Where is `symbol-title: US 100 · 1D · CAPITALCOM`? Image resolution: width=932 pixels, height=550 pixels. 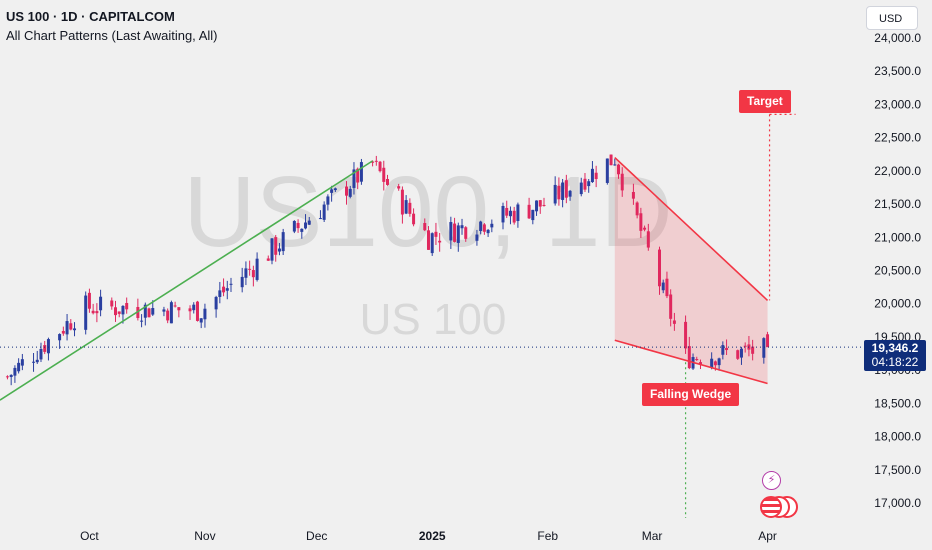 symbol-title: US 100 · 1D · CAPITALCOM is located at coordinates (90, 16).